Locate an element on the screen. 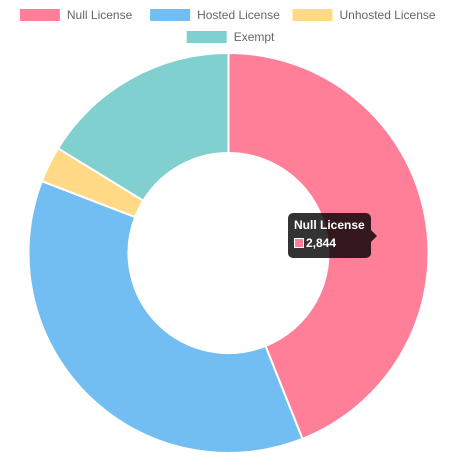 The height and width of the screenshot is (457, 457). legend-item-null-license: Null License is located at coordinates (76, 15).